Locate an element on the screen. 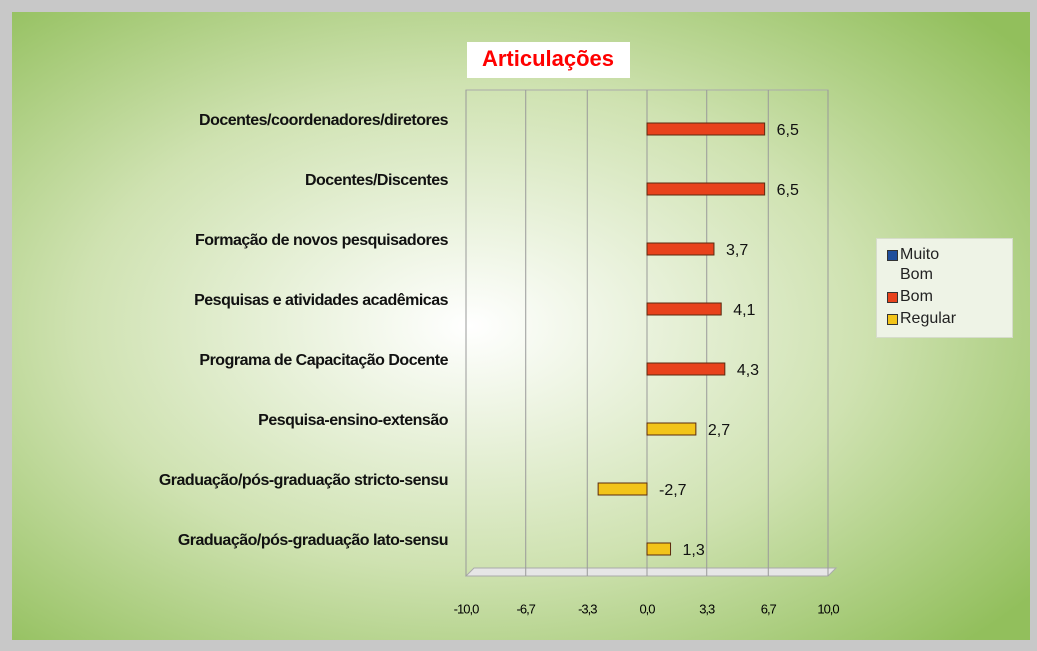 The height and width of the screenshot is (651, 1037). value-label: 2,7 is located at coordinates (719, 430).